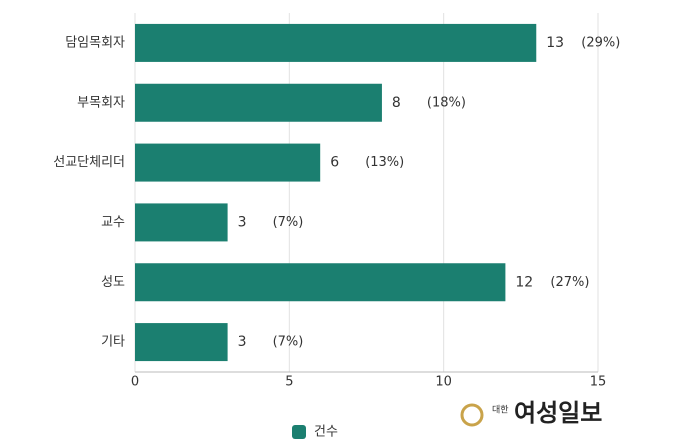  I want to click on y-tick-label: 선교단체리더, so click(89, 162).